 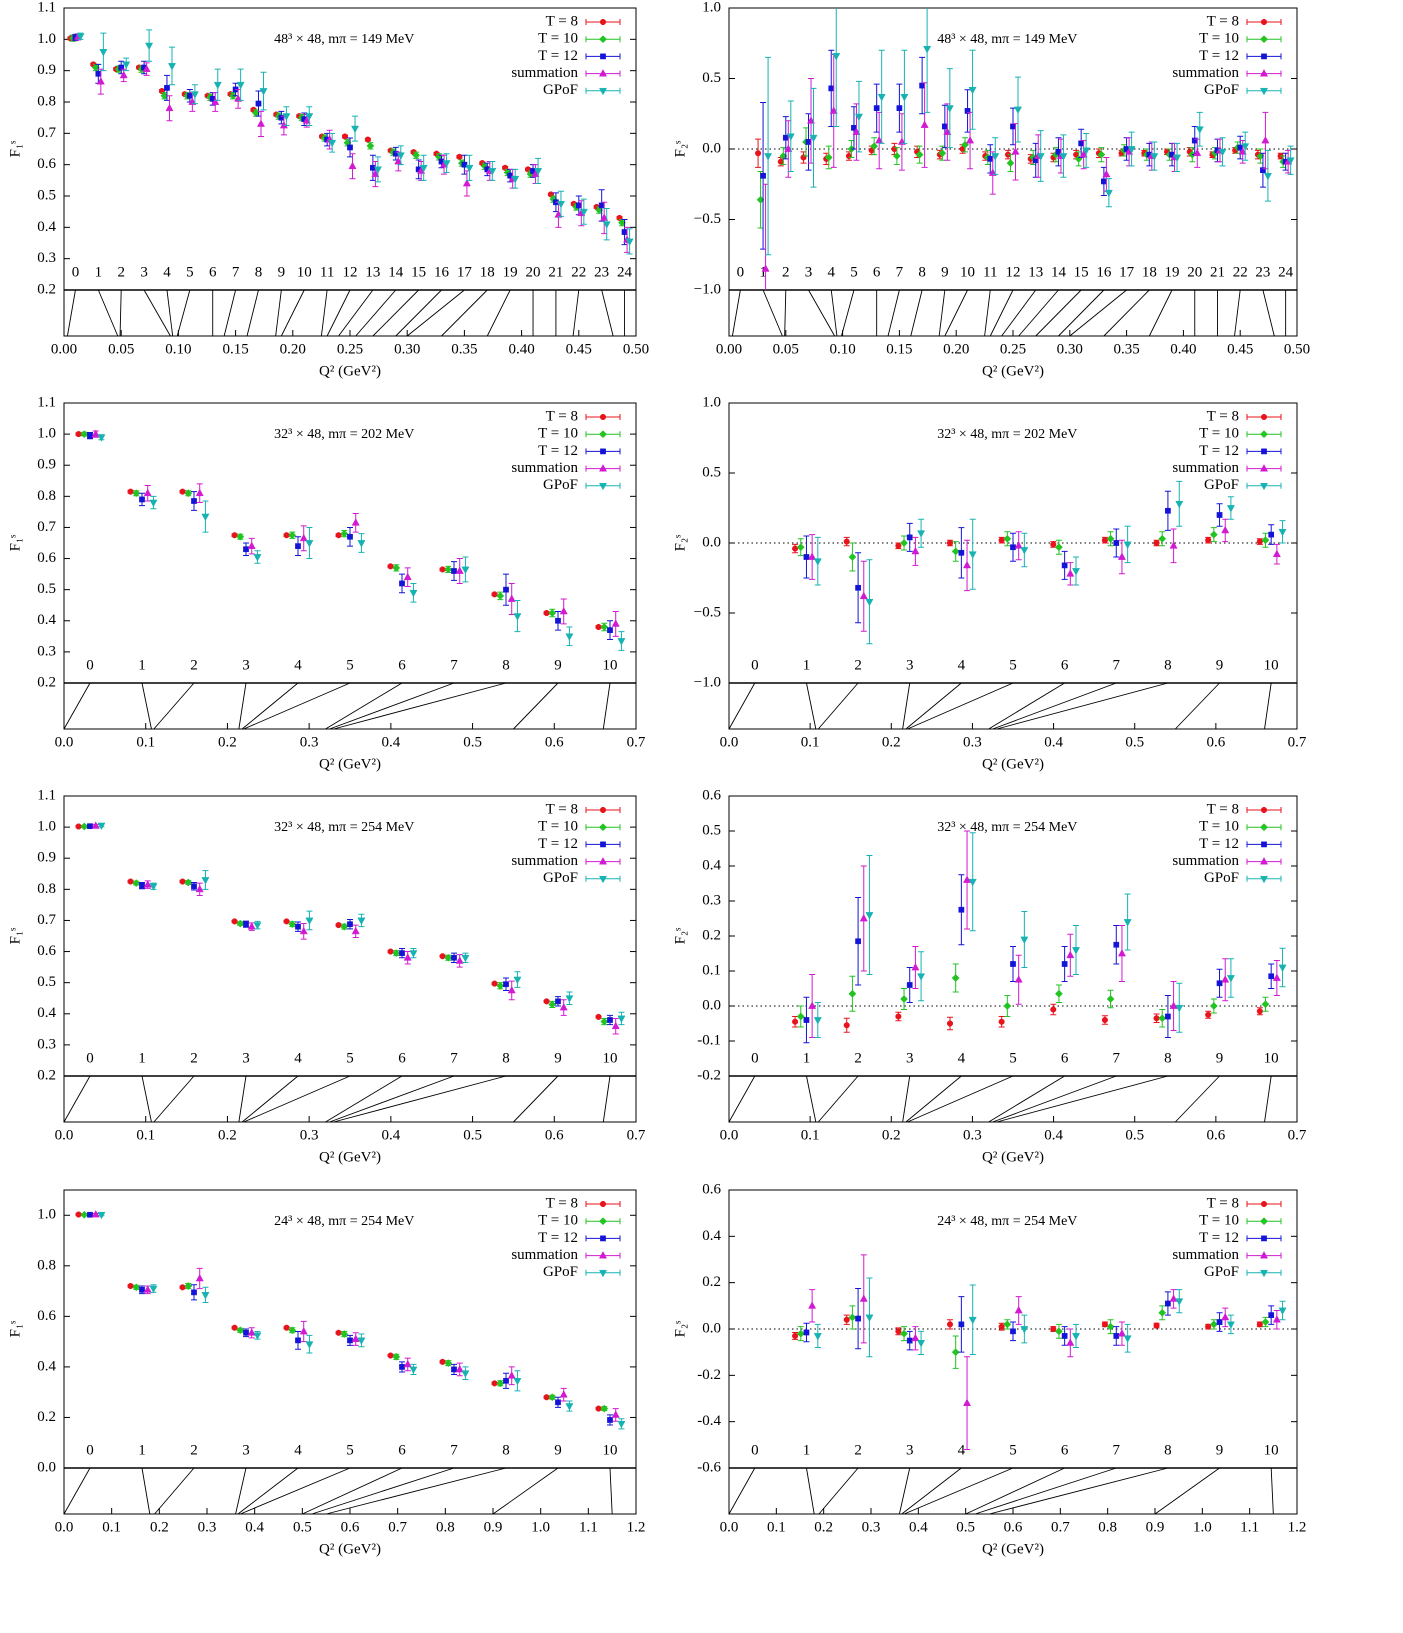 I want to click on legend-label: T = 10, so click(x=1219, y=434).